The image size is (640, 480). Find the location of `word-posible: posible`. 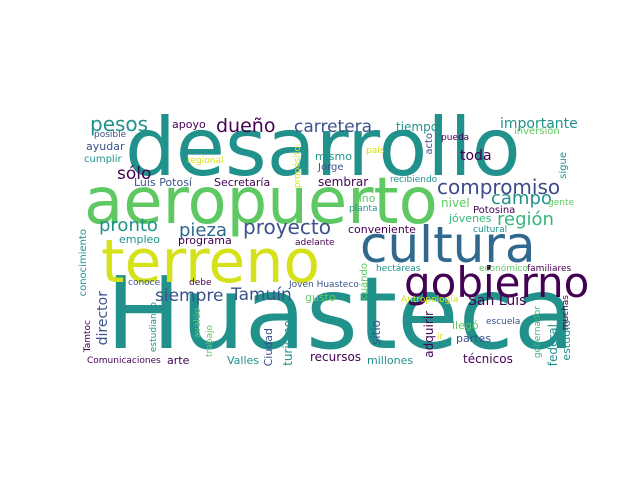

word-posible: posible is located at coordinates (110, 135).